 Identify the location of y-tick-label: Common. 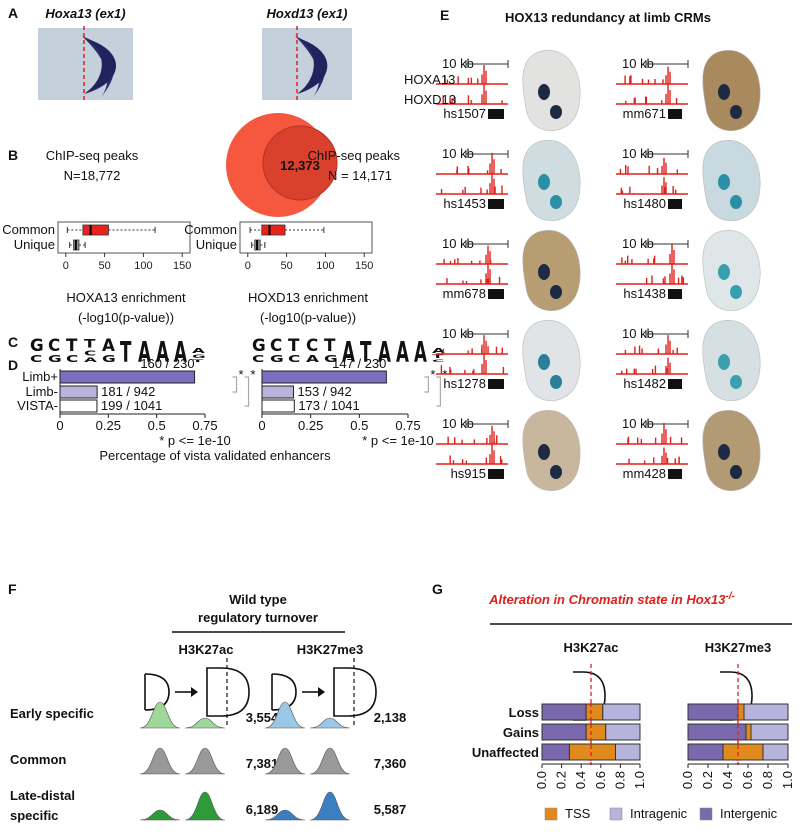
(28, 229).